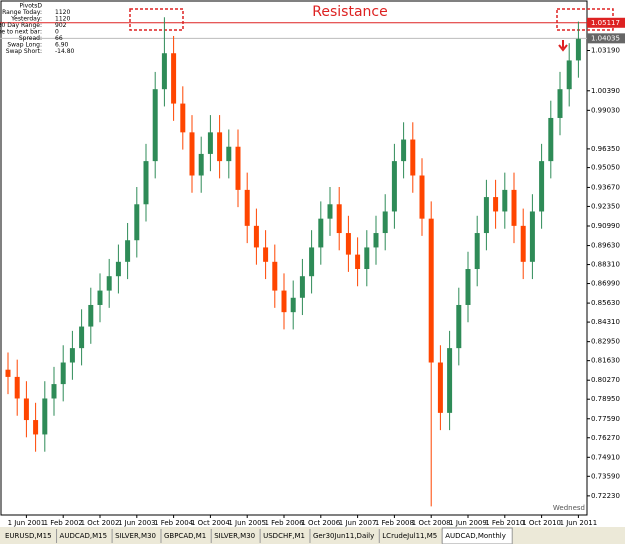 The image size is (625, 544). I want to click on info-value: -14.80, so click(65, 51).